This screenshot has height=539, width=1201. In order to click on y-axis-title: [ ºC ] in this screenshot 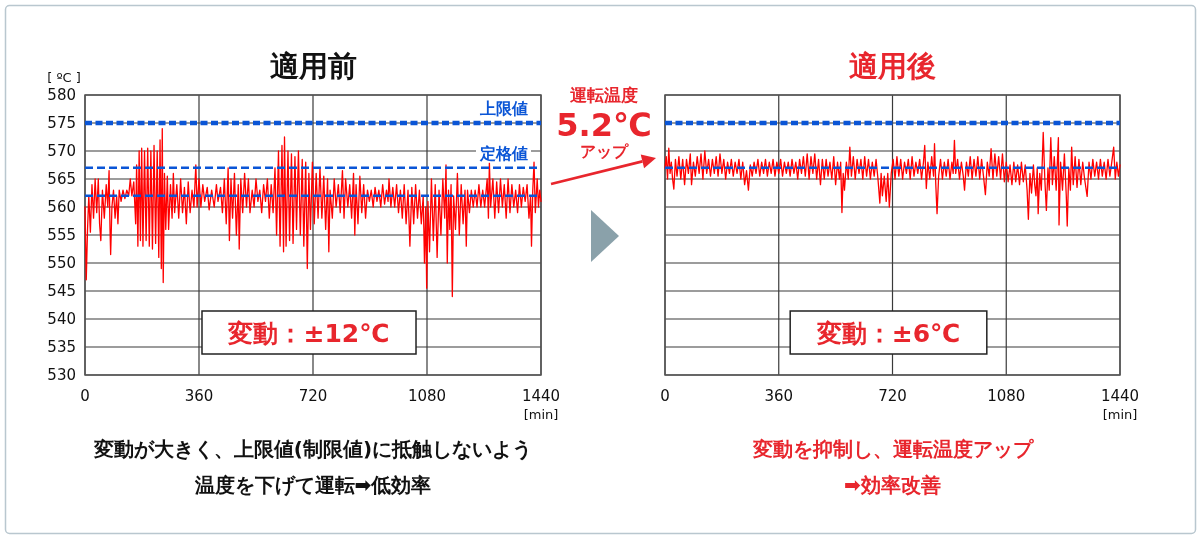, I will do `click(64, 77)`.